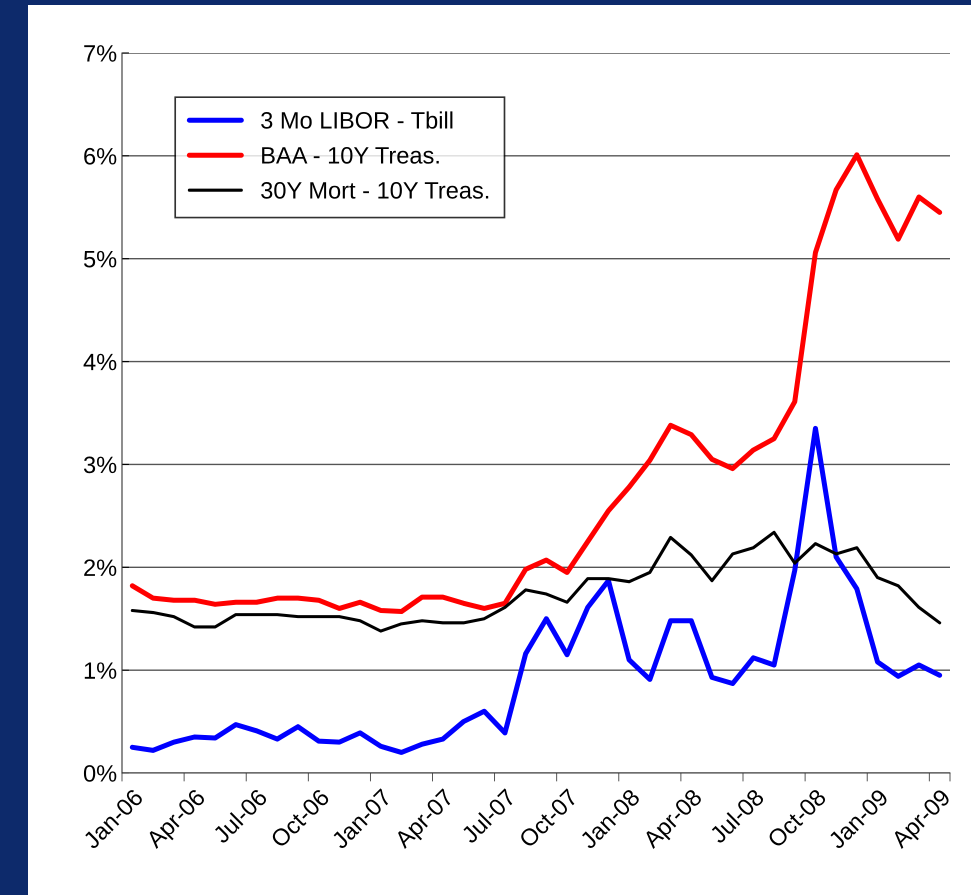 This screenshot has width=971, height=895. Describe the element at coordinates (100, 465) in the screenshot. I see `y-tick-label: 3%` at that location.